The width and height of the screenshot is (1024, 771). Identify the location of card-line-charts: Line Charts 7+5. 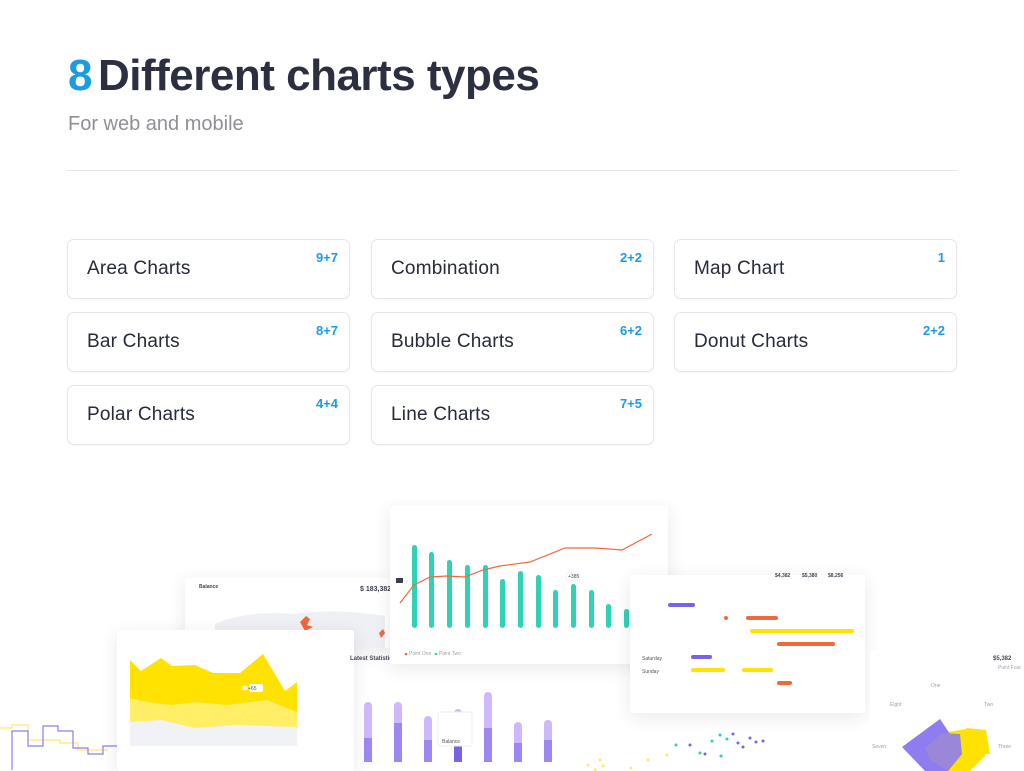
(512, 415).